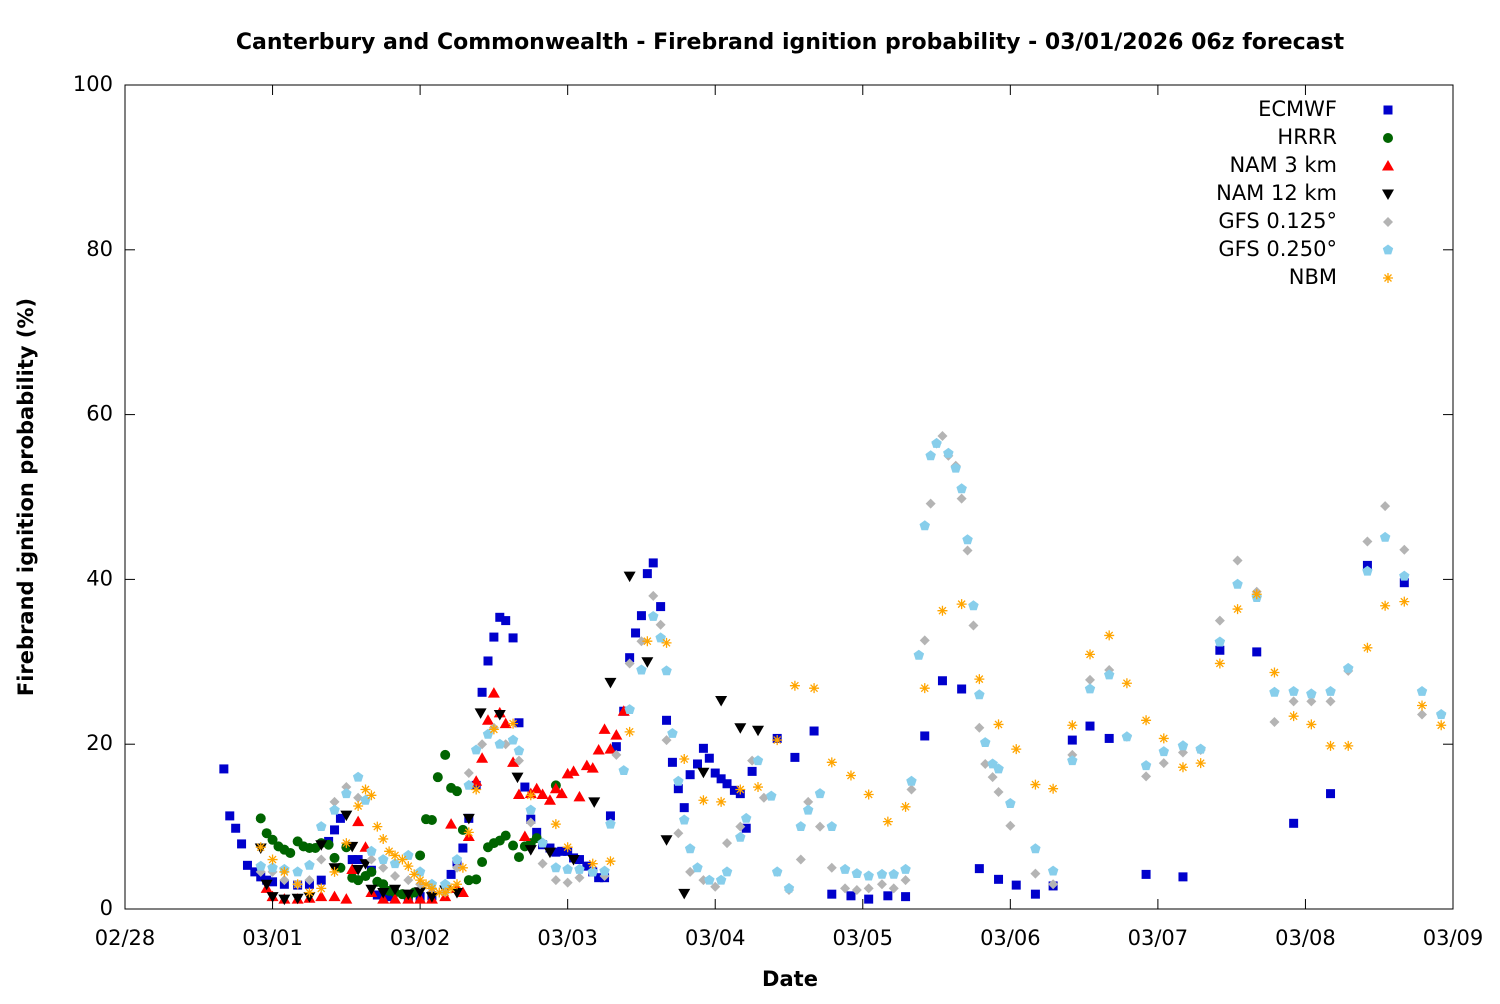 The width and height of the screenshot is (1500, 1004). Describe the element at coordinates (1277, 221) in the screenshot. I see `legend-label: GFS 0.125°` at that location.